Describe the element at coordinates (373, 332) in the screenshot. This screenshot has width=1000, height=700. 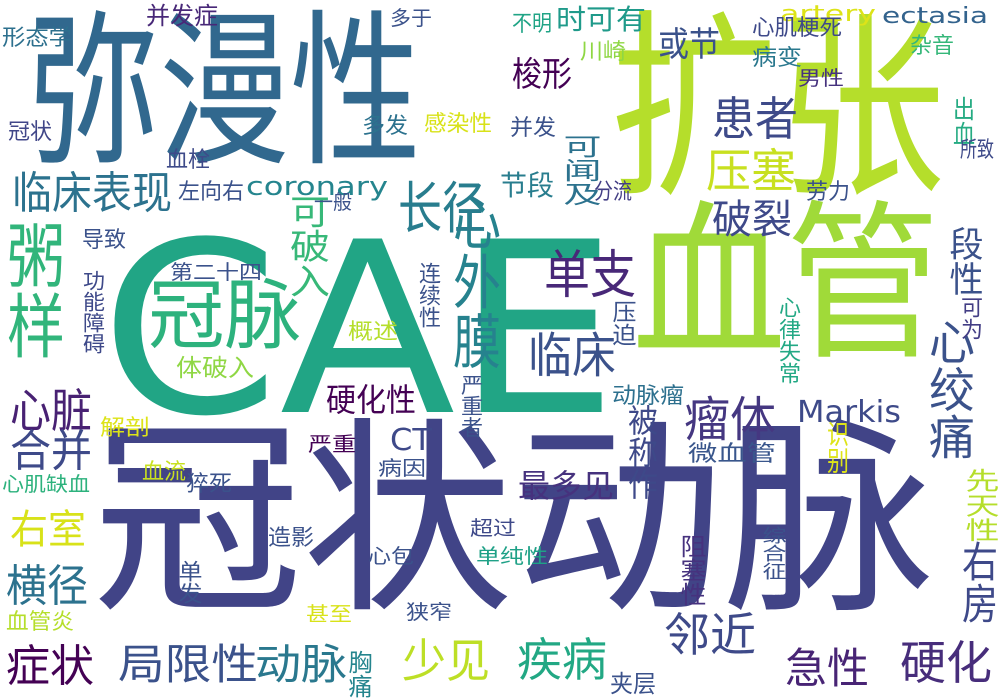
I see `word-73: 概述` at that location.